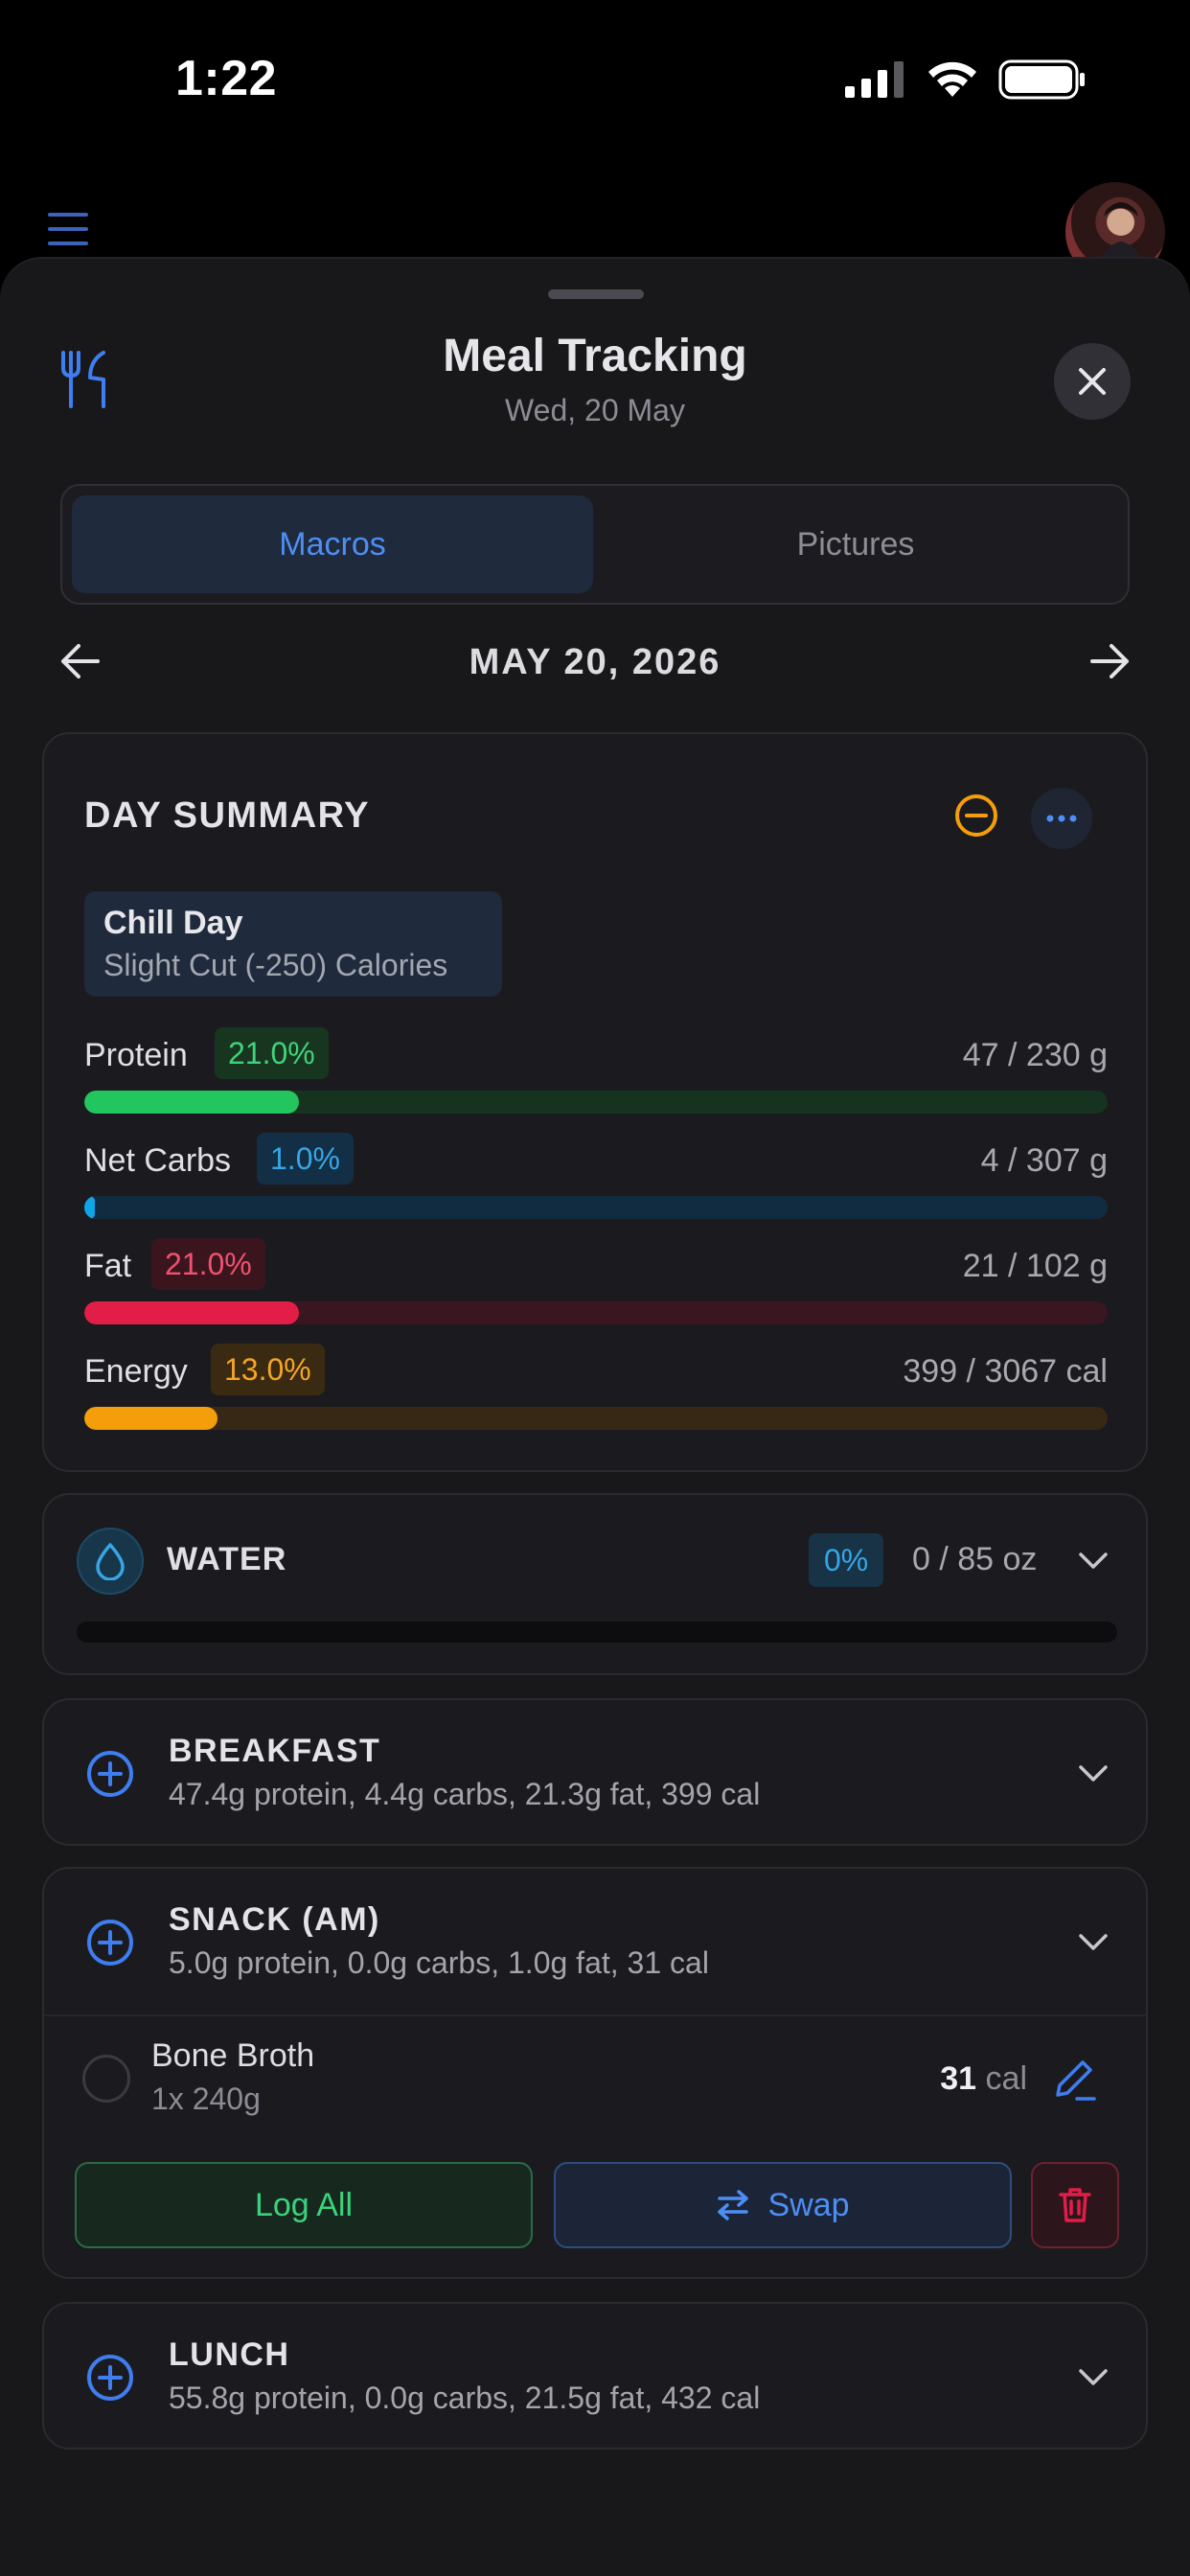  I want to click on page-subtitle: Wed, 20 May, so click(595, 410).